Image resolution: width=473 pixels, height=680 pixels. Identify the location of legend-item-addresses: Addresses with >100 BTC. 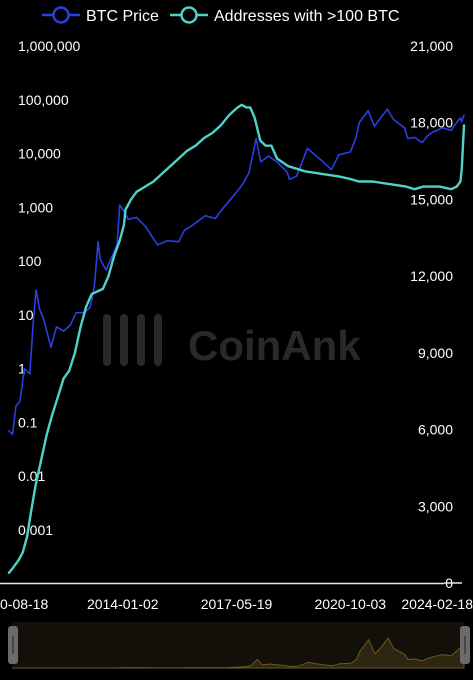
(284, 16).